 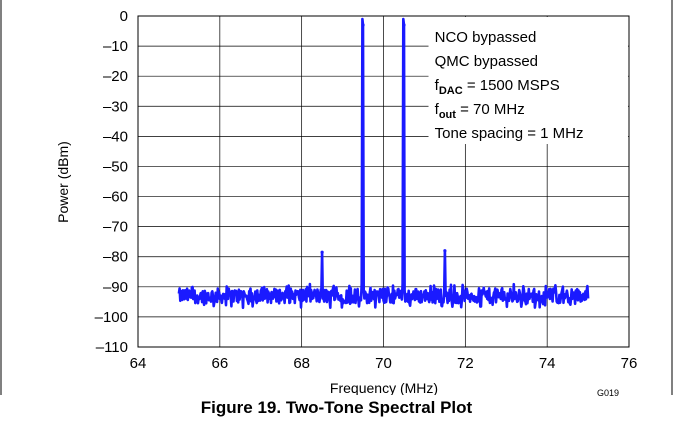 What do you see at coordinates (509, 133) in the screenshot?
I see `annotation-line: Tone spacing = 1 MHz` at bounding box center [509, 133].